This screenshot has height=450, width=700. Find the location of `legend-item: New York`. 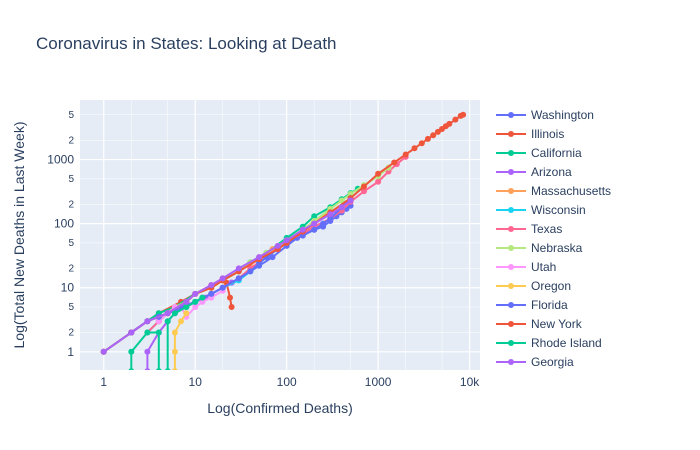

legend-item: New York is located at coordinates (539, 324).